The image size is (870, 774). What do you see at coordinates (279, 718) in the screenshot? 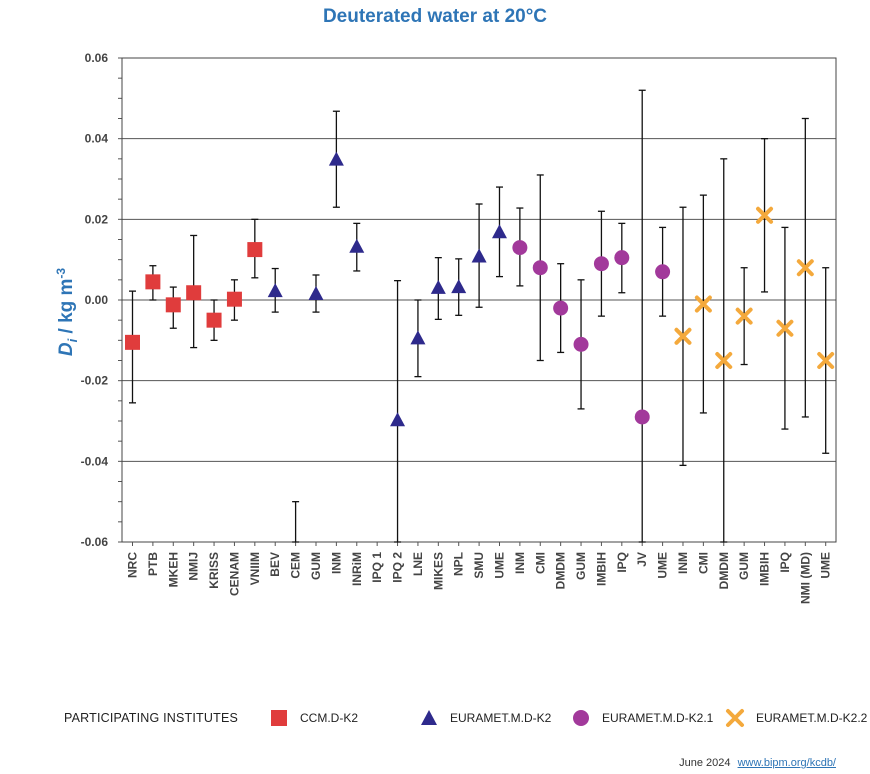
I see `square-marker-icon` at bounding box center [279, 718].